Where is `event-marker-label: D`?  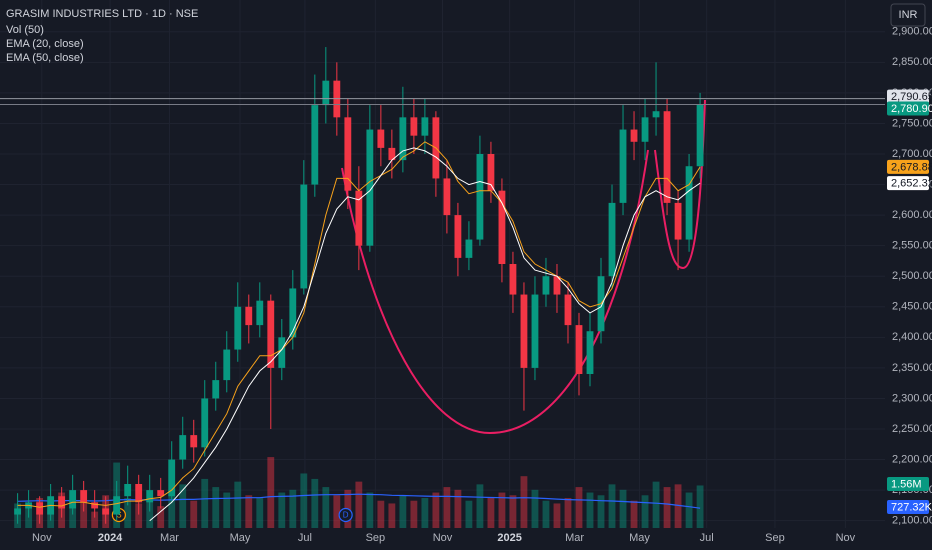 event-marker-label: D is located at coordinates (346, 515).